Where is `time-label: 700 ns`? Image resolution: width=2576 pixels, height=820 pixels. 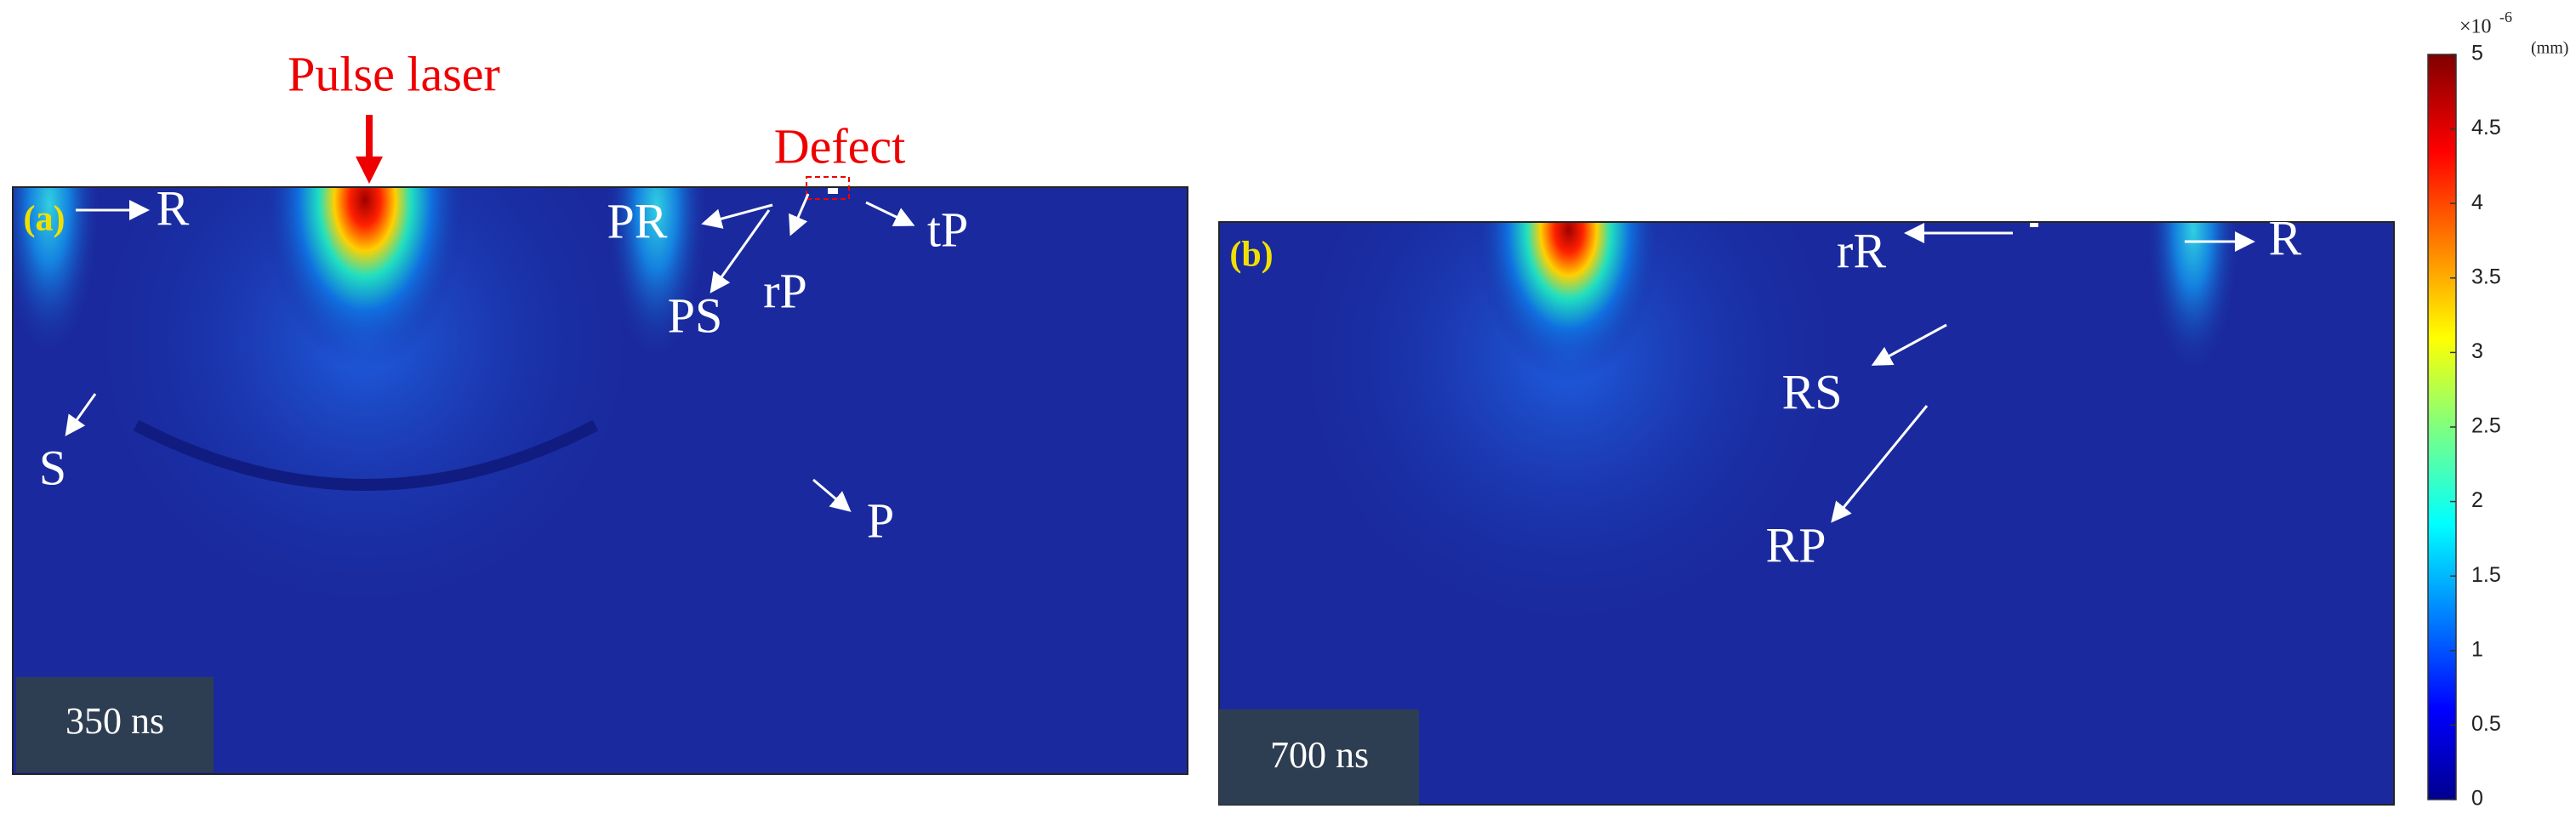
time-label: 700 ns is located at coordinates (1319, 755).